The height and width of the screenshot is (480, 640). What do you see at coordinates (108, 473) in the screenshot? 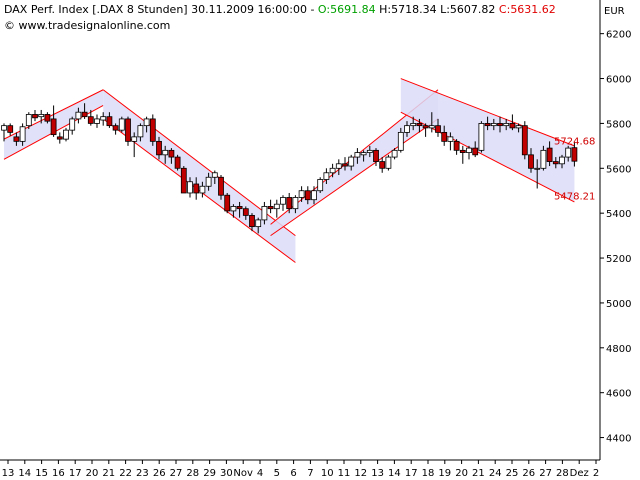
I see `x-tick-label: 21` at bounding box center [108, 473].